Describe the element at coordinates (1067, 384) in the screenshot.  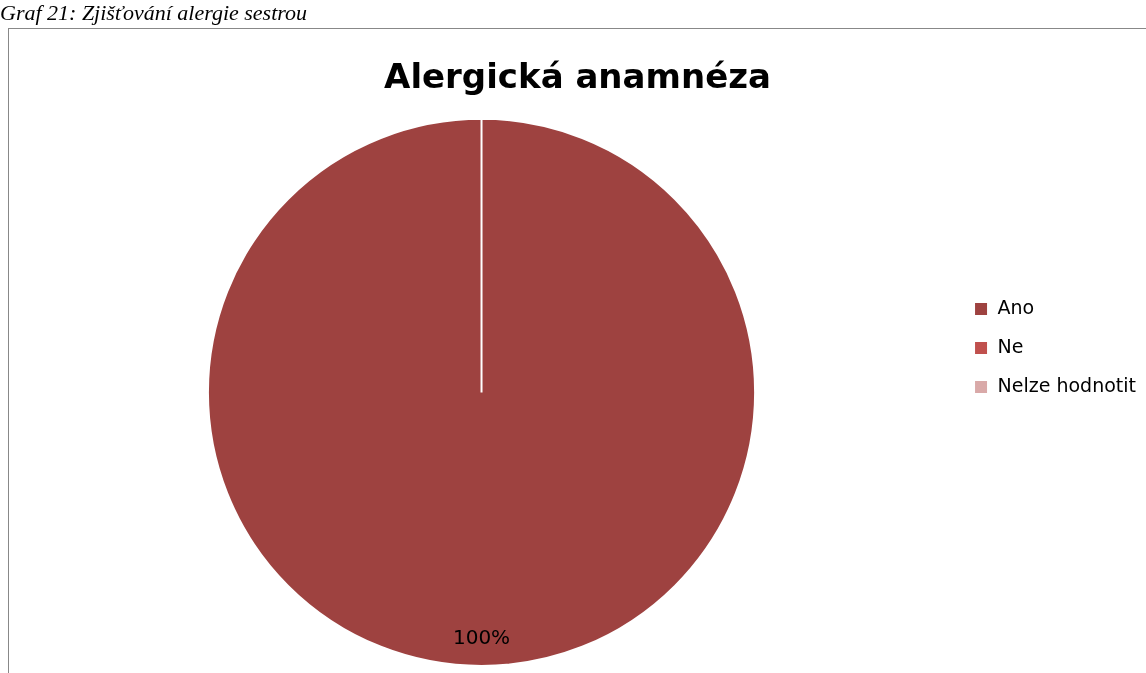
I see `legend-label: Nelze hodnotit` at that location.